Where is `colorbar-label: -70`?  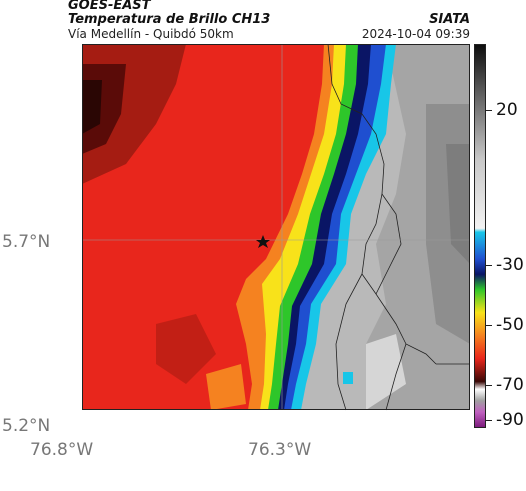
colorbar-label: -70 is located at coordinates (510, 385).